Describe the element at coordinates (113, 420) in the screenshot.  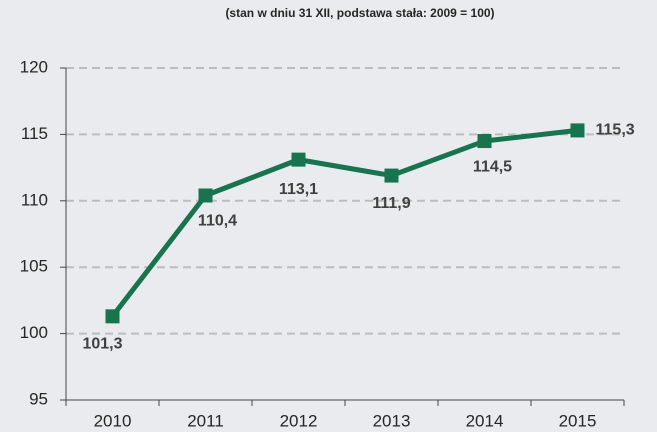
I see `x-tick-label: 2010` at that location.